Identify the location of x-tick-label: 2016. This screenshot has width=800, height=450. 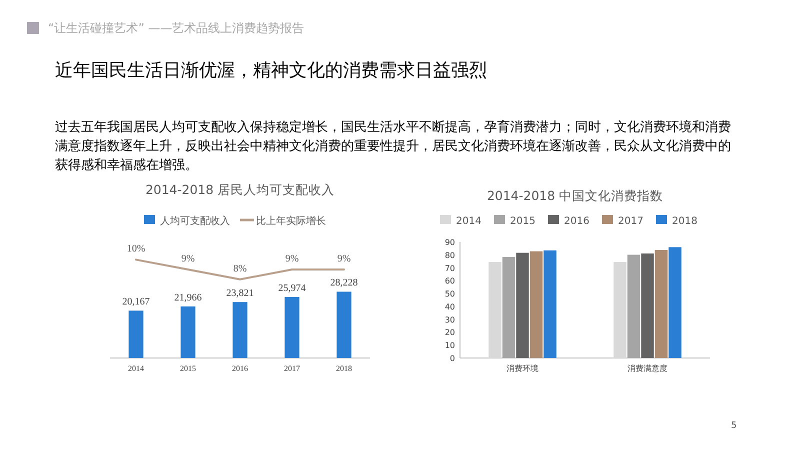
(240, 368).